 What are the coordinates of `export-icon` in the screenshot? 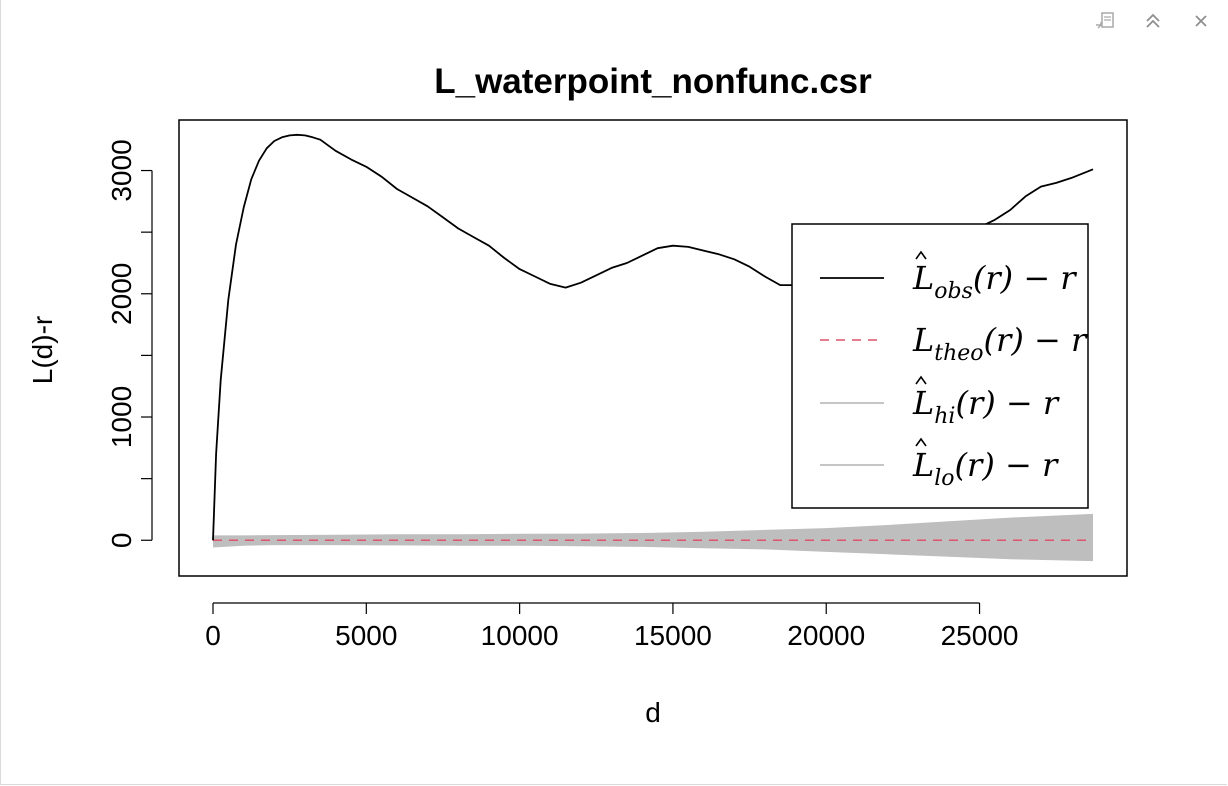 It's located at (1105, 21).